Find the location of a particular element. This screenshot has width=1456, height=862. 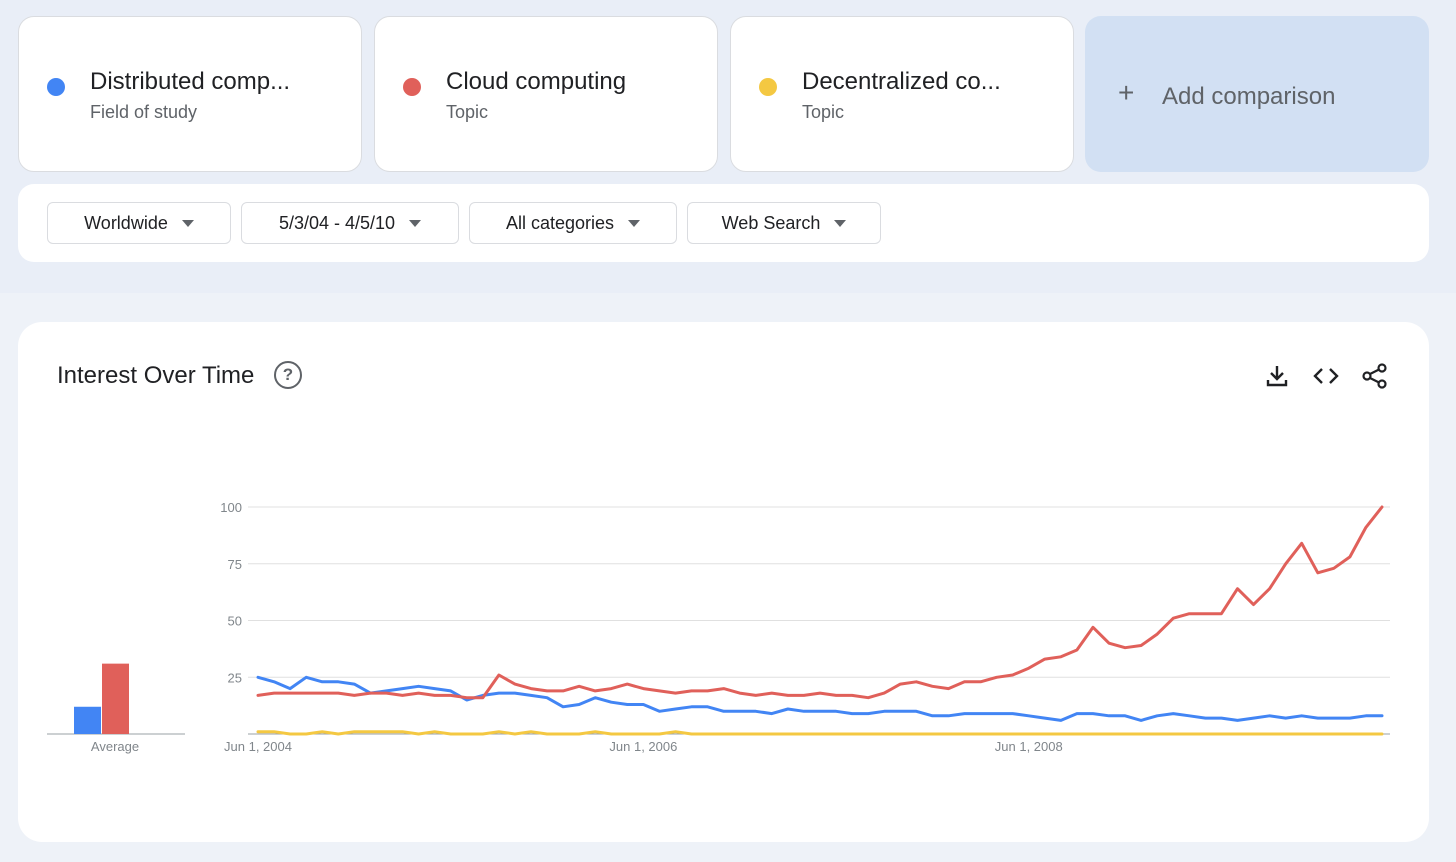

help-icon: ? is located at coordinates (288, 375).